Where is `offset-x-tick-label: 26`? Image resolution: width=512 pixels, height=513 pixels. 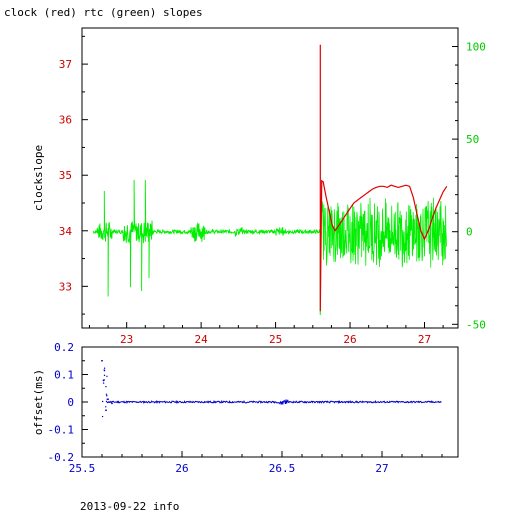 offset-x-tick-label: 26 is located at coordinates (181, 468).